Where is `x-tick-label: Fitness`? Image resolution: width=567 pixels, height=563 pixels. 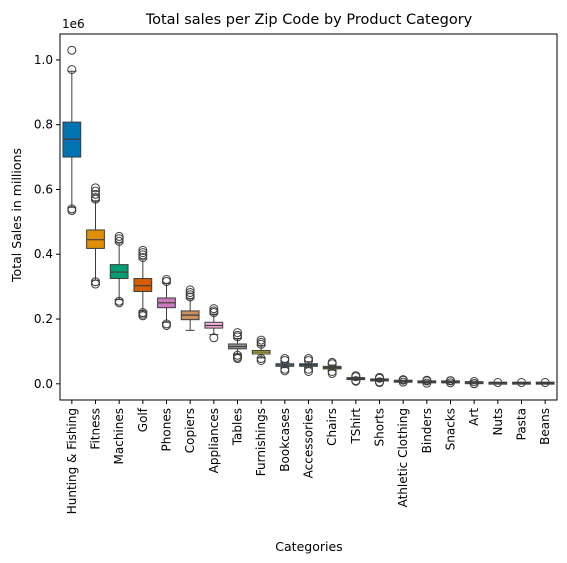 x-tick-label: Fitness is located at coordinates (96, 429).